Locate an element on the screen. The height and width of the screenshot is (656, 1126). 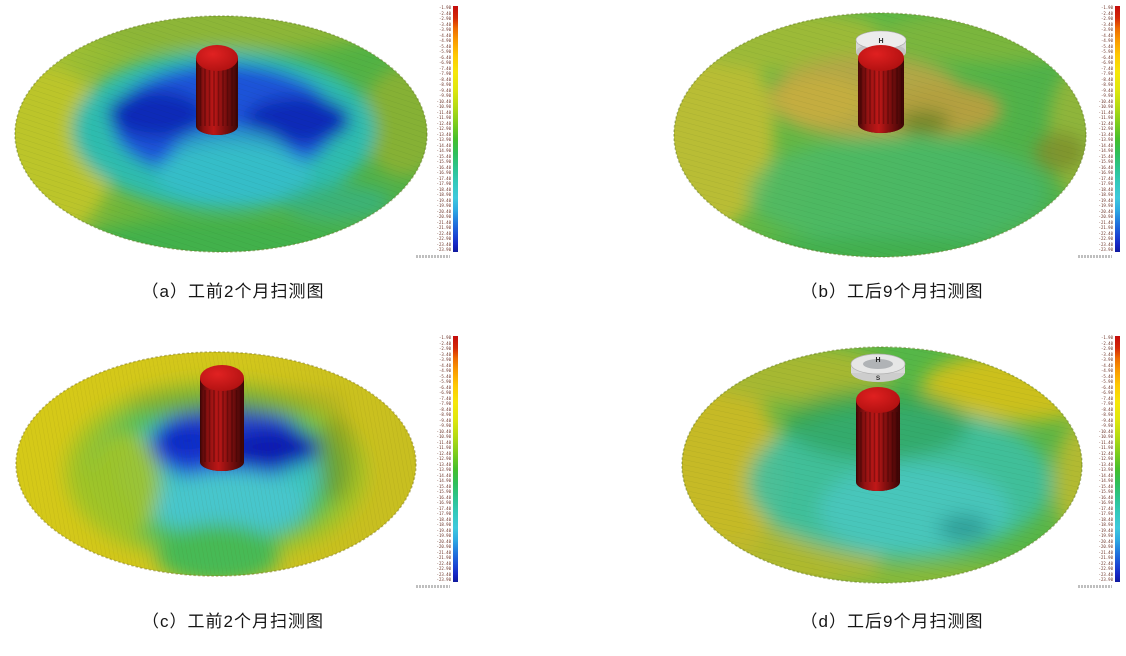
panel-c-caption: （c）工前2个月扫测图 is located at coordinates (233, 621).